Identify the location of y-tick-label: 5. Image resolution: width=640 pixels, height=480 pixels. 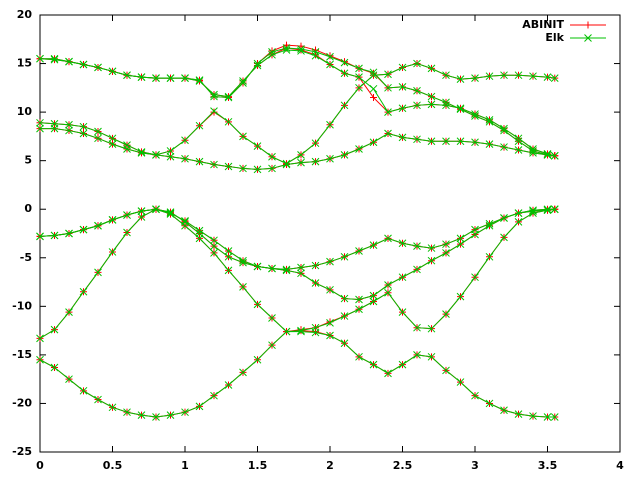
(28, 160).